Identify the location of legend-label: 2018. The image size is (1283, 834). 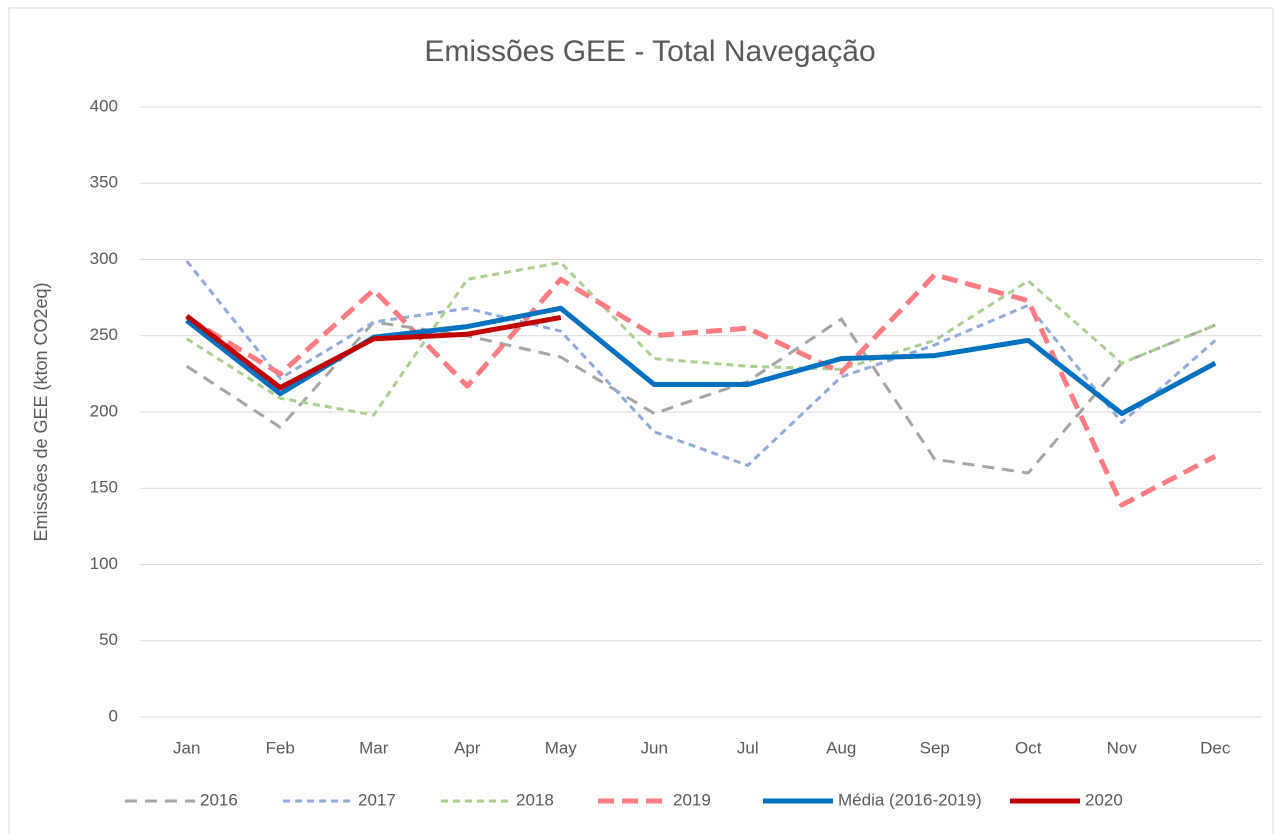
(535, 799).